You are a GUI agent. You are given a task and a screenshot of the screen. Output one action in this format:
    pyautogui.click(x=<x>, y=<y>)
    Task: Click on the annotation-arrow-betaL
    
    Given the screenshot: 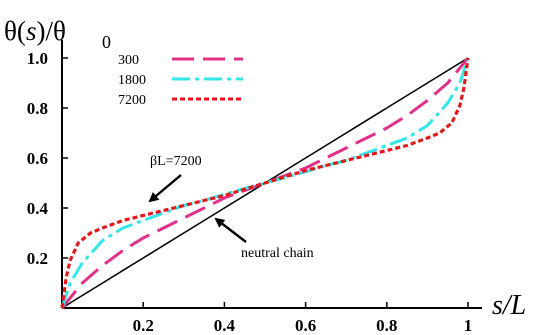 What is the action you would take?
    pyautogui.click(x=165, y=188)
    